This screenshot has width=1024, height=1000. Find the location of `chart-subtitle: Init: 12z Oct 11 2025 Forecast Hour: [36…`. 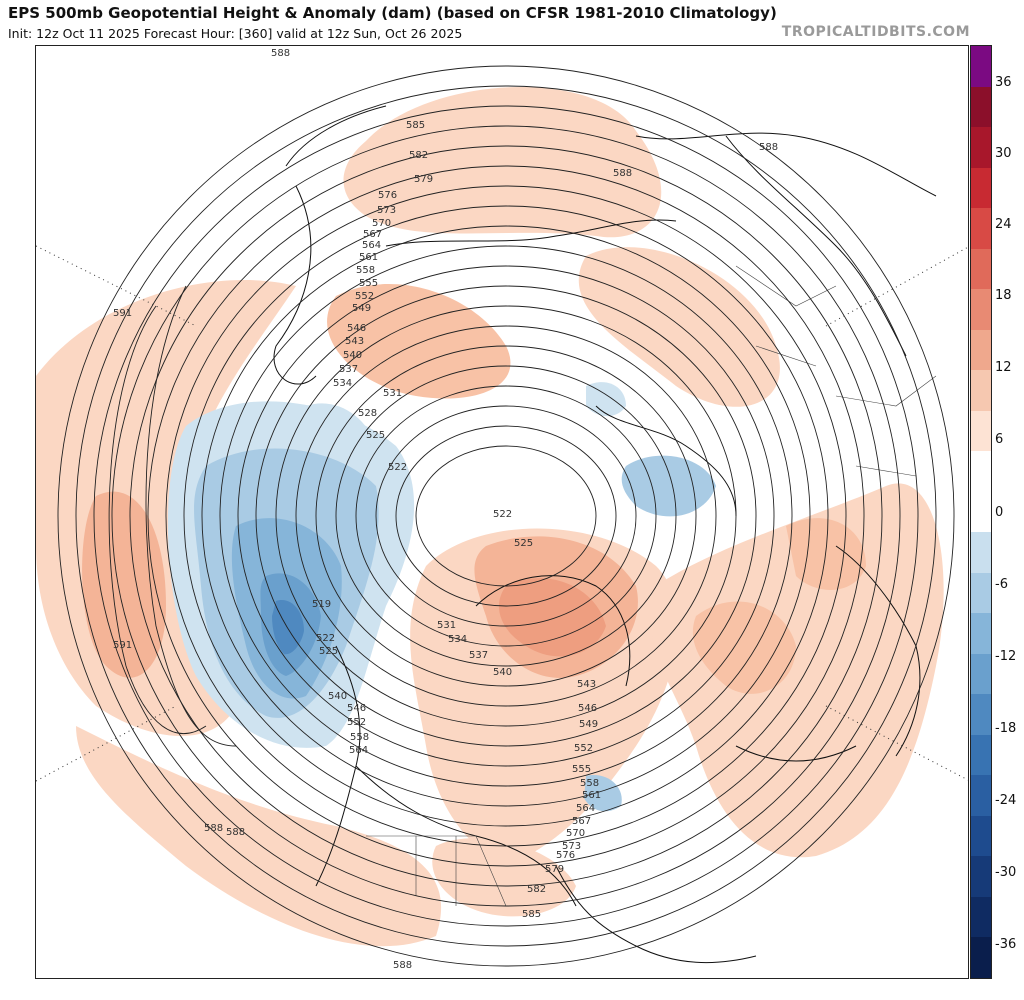

chart-subtitle: Init: 12z Oct 11 2025 Forecast Hour: [36… is located at coordinates (235, 33).